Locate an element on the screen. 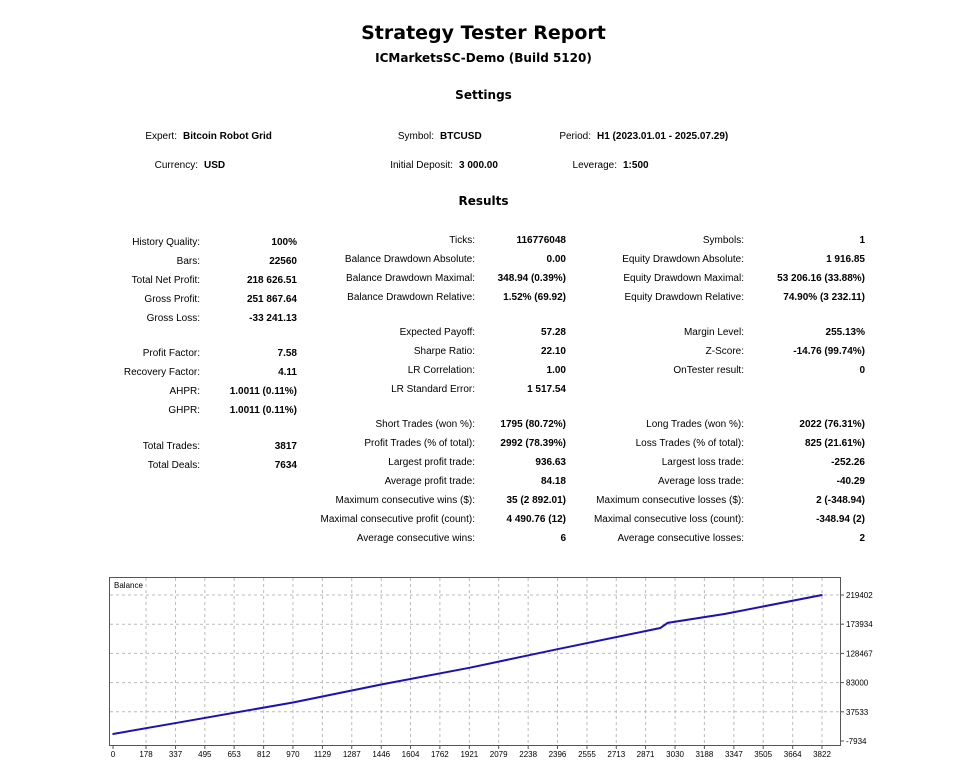 This screenshot has height=782, width=967. result-label: LR Standard Error: is located at coordinates (433, 389).